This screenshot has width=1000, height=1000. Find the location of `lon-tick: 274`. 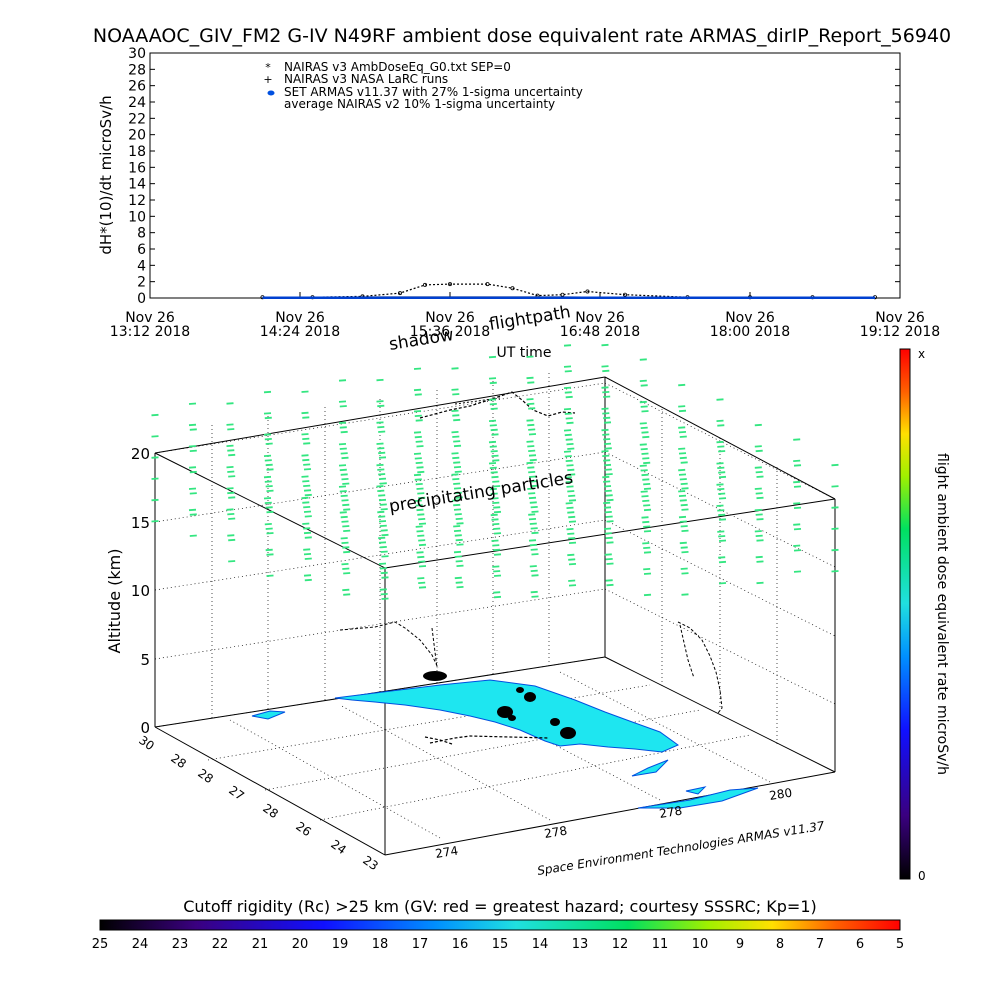

lon-tick: 274 is located at coordinates (446, 852).